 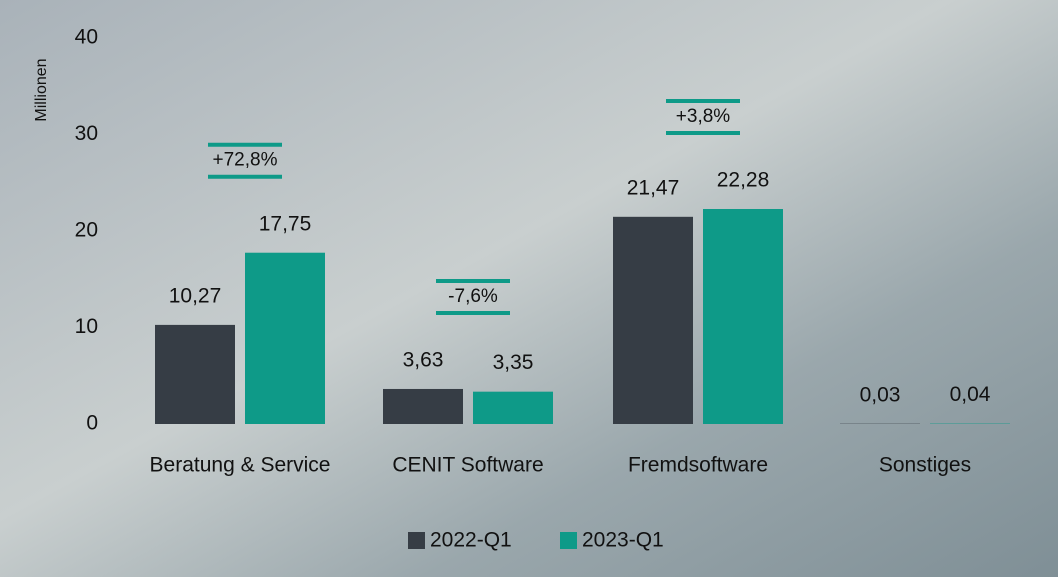 I want to click on value-label: 22,28, so click(x=743, y=180).